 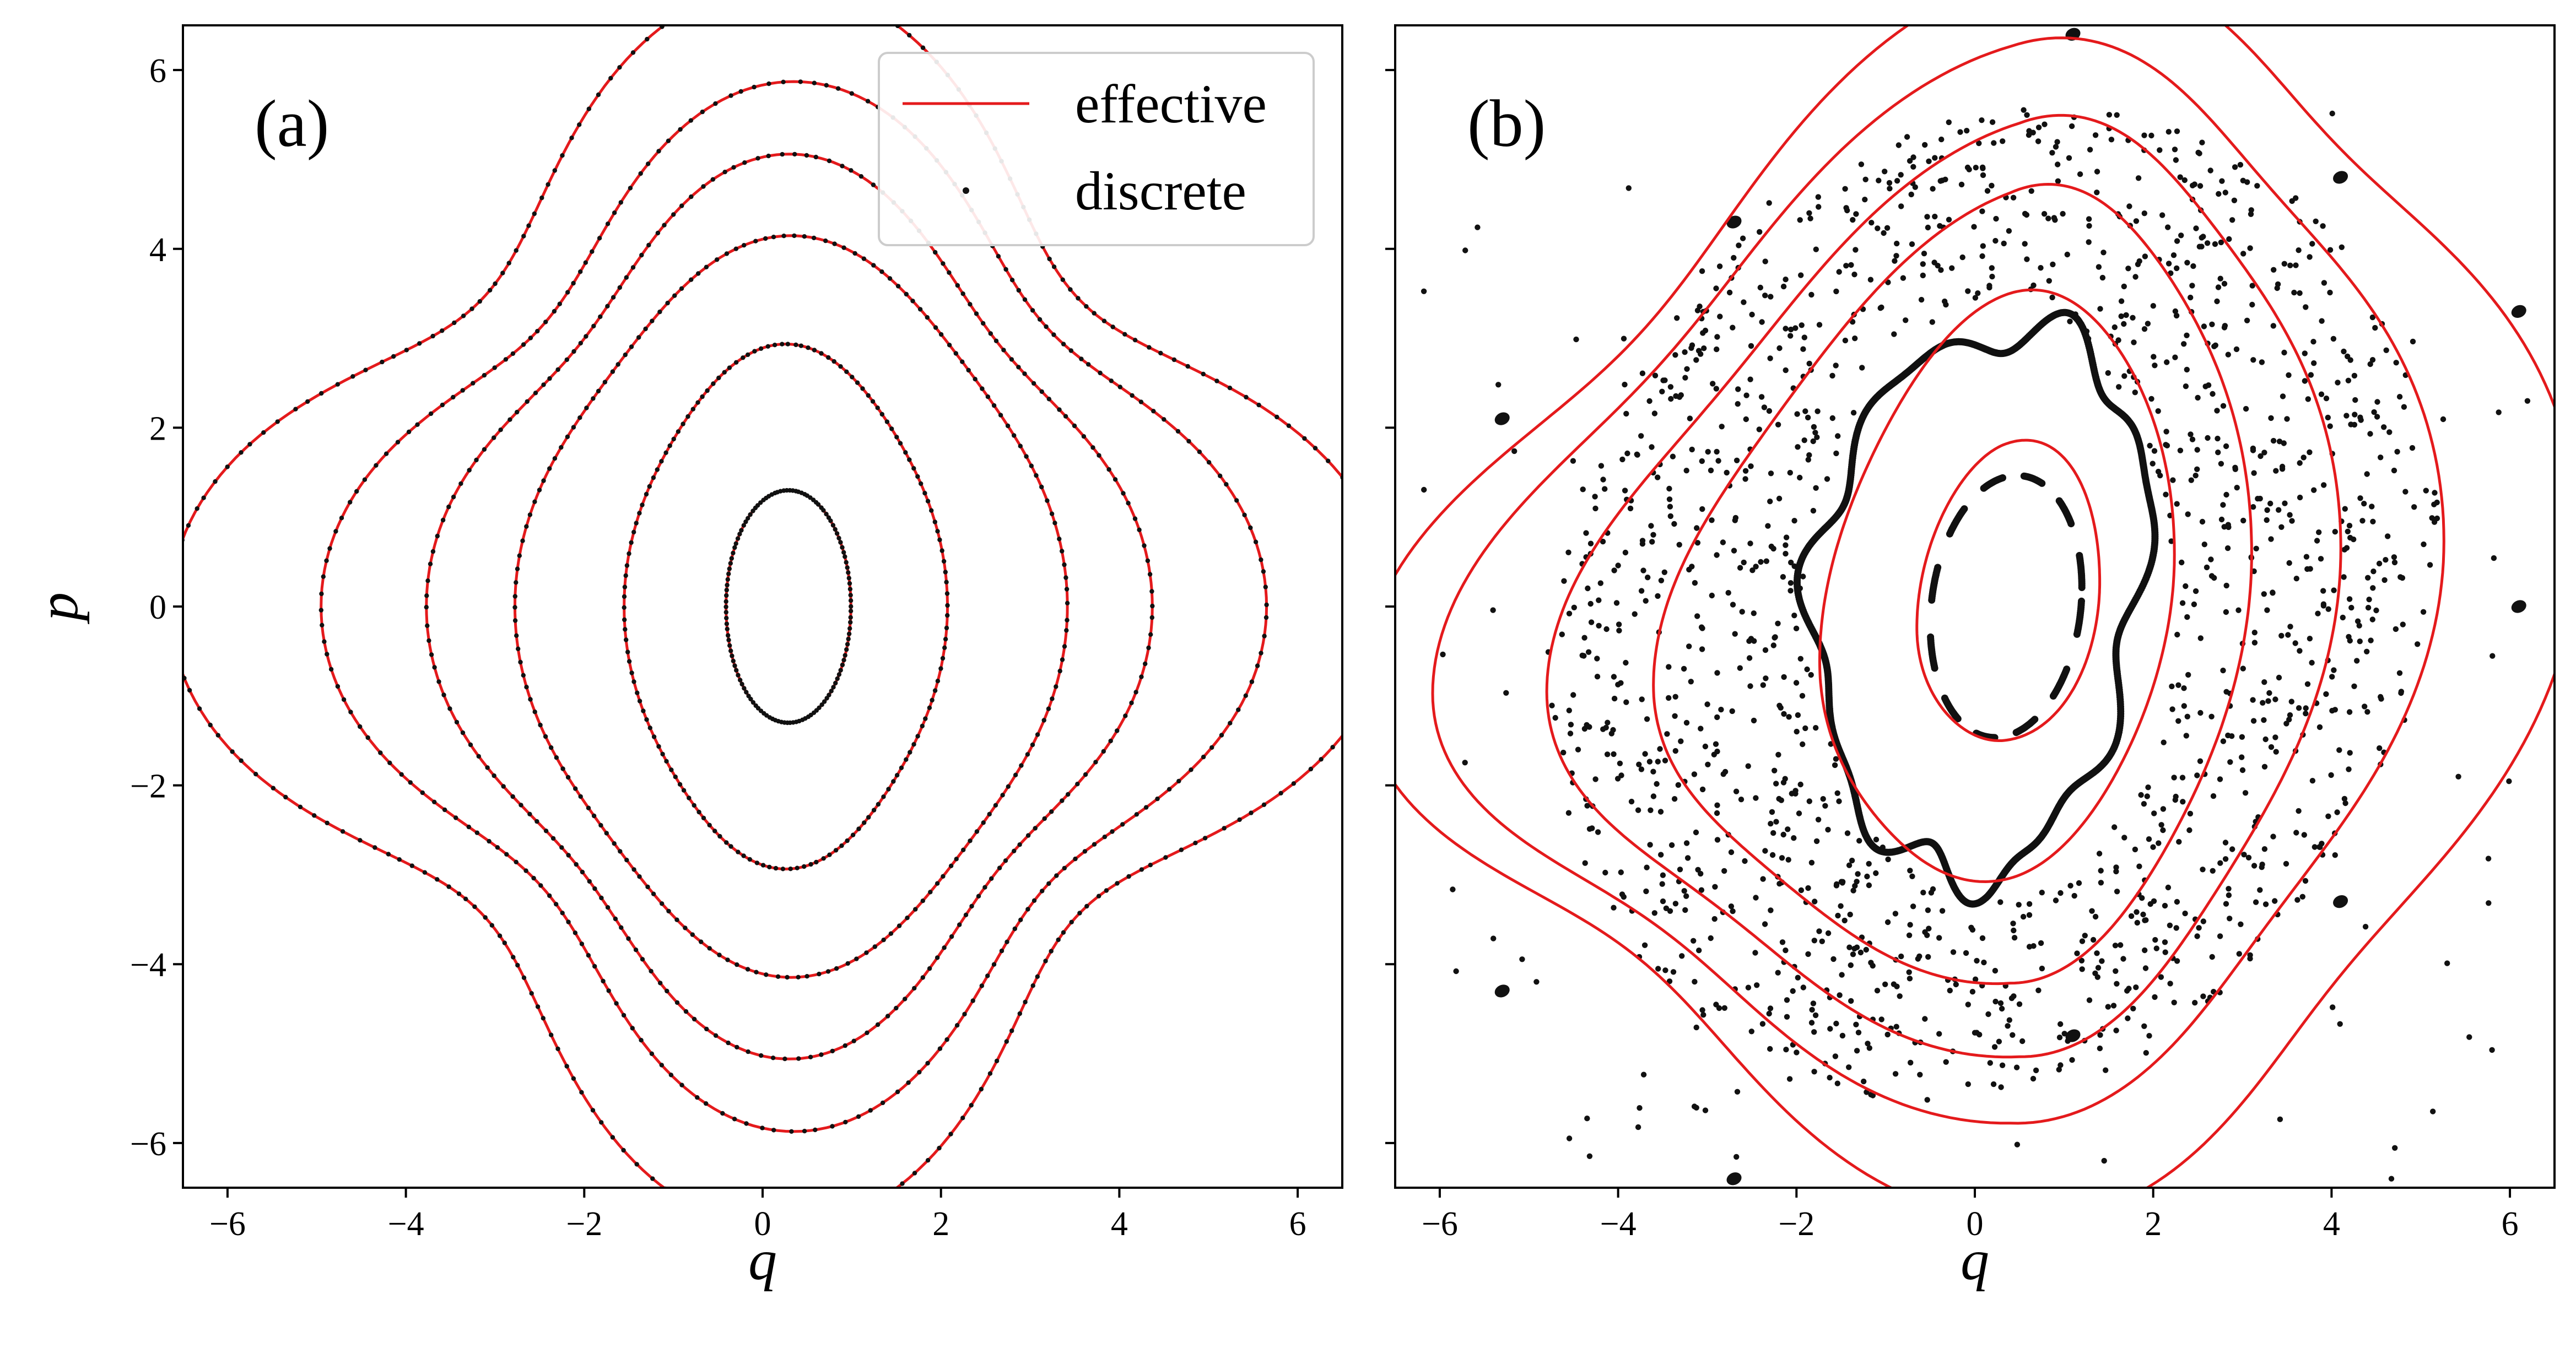 I want to click on x-tick-label: 6, so click(x=2510, y=1224).